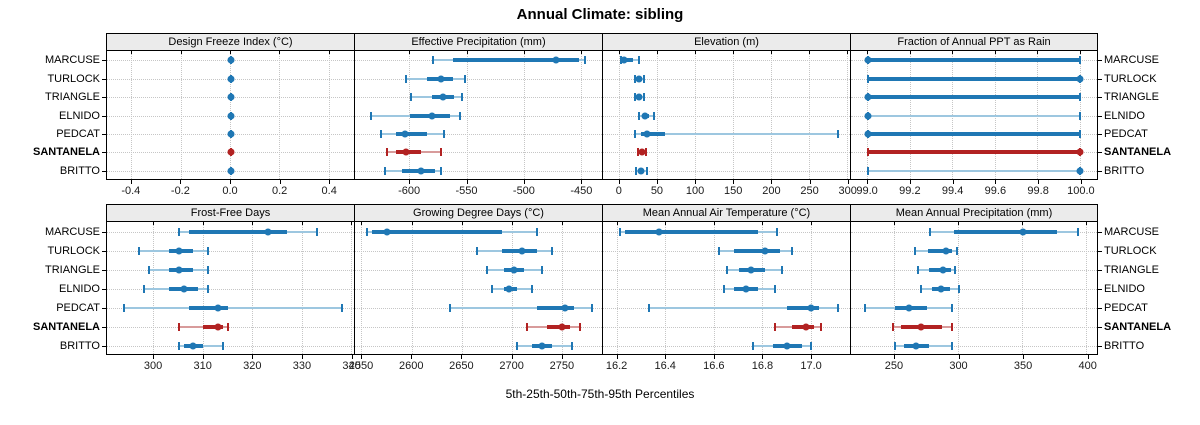 This screenshot has height=425, width=1200. Describe the element at coordinates (1132, 97) in the screenshot. I see `site-label-right-triangle: TRIANGLE` at that location.